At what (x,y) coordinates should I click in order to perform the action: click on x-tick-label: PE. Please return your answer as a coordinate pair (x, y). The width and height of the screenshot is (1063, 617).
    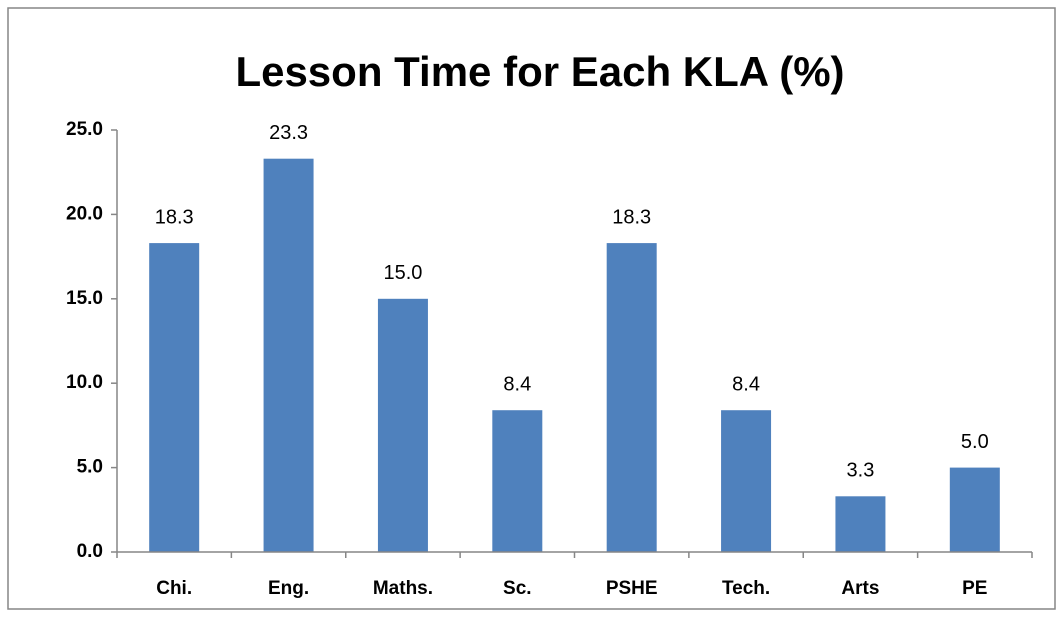
    Looking at the image, I should click on (974, 588).